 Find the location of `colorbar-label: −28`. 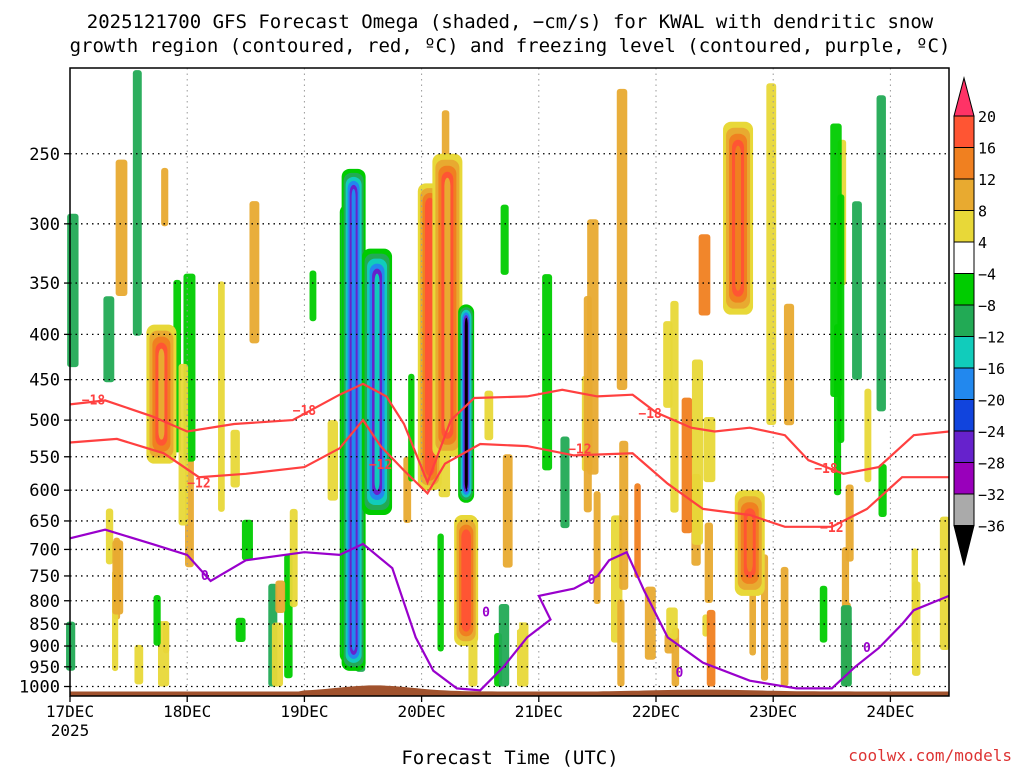

colorbar-label: −28 is located at coordinates (991, 464).